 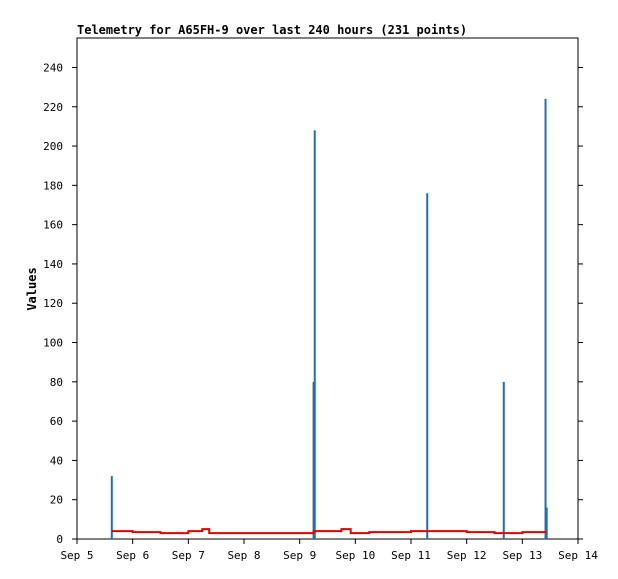 I want to click on y-tick-label: 80, so click(x=56, y=382).